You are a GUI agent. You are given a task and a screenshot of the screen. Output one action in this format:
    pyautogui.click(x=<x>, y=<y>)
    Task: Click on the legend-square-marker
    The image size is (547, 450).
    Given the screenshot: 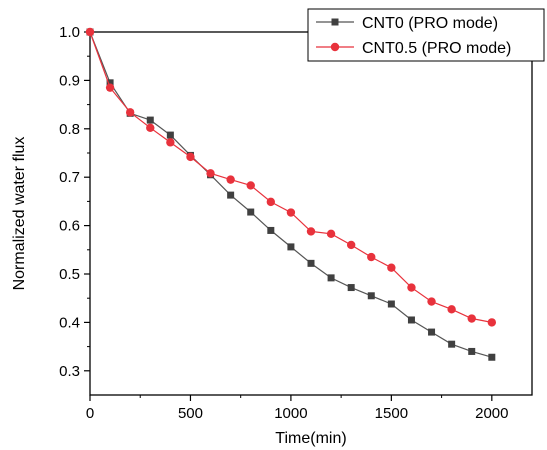 What is the action you would take?
    pyautogui.click(x=335, y=22)
    